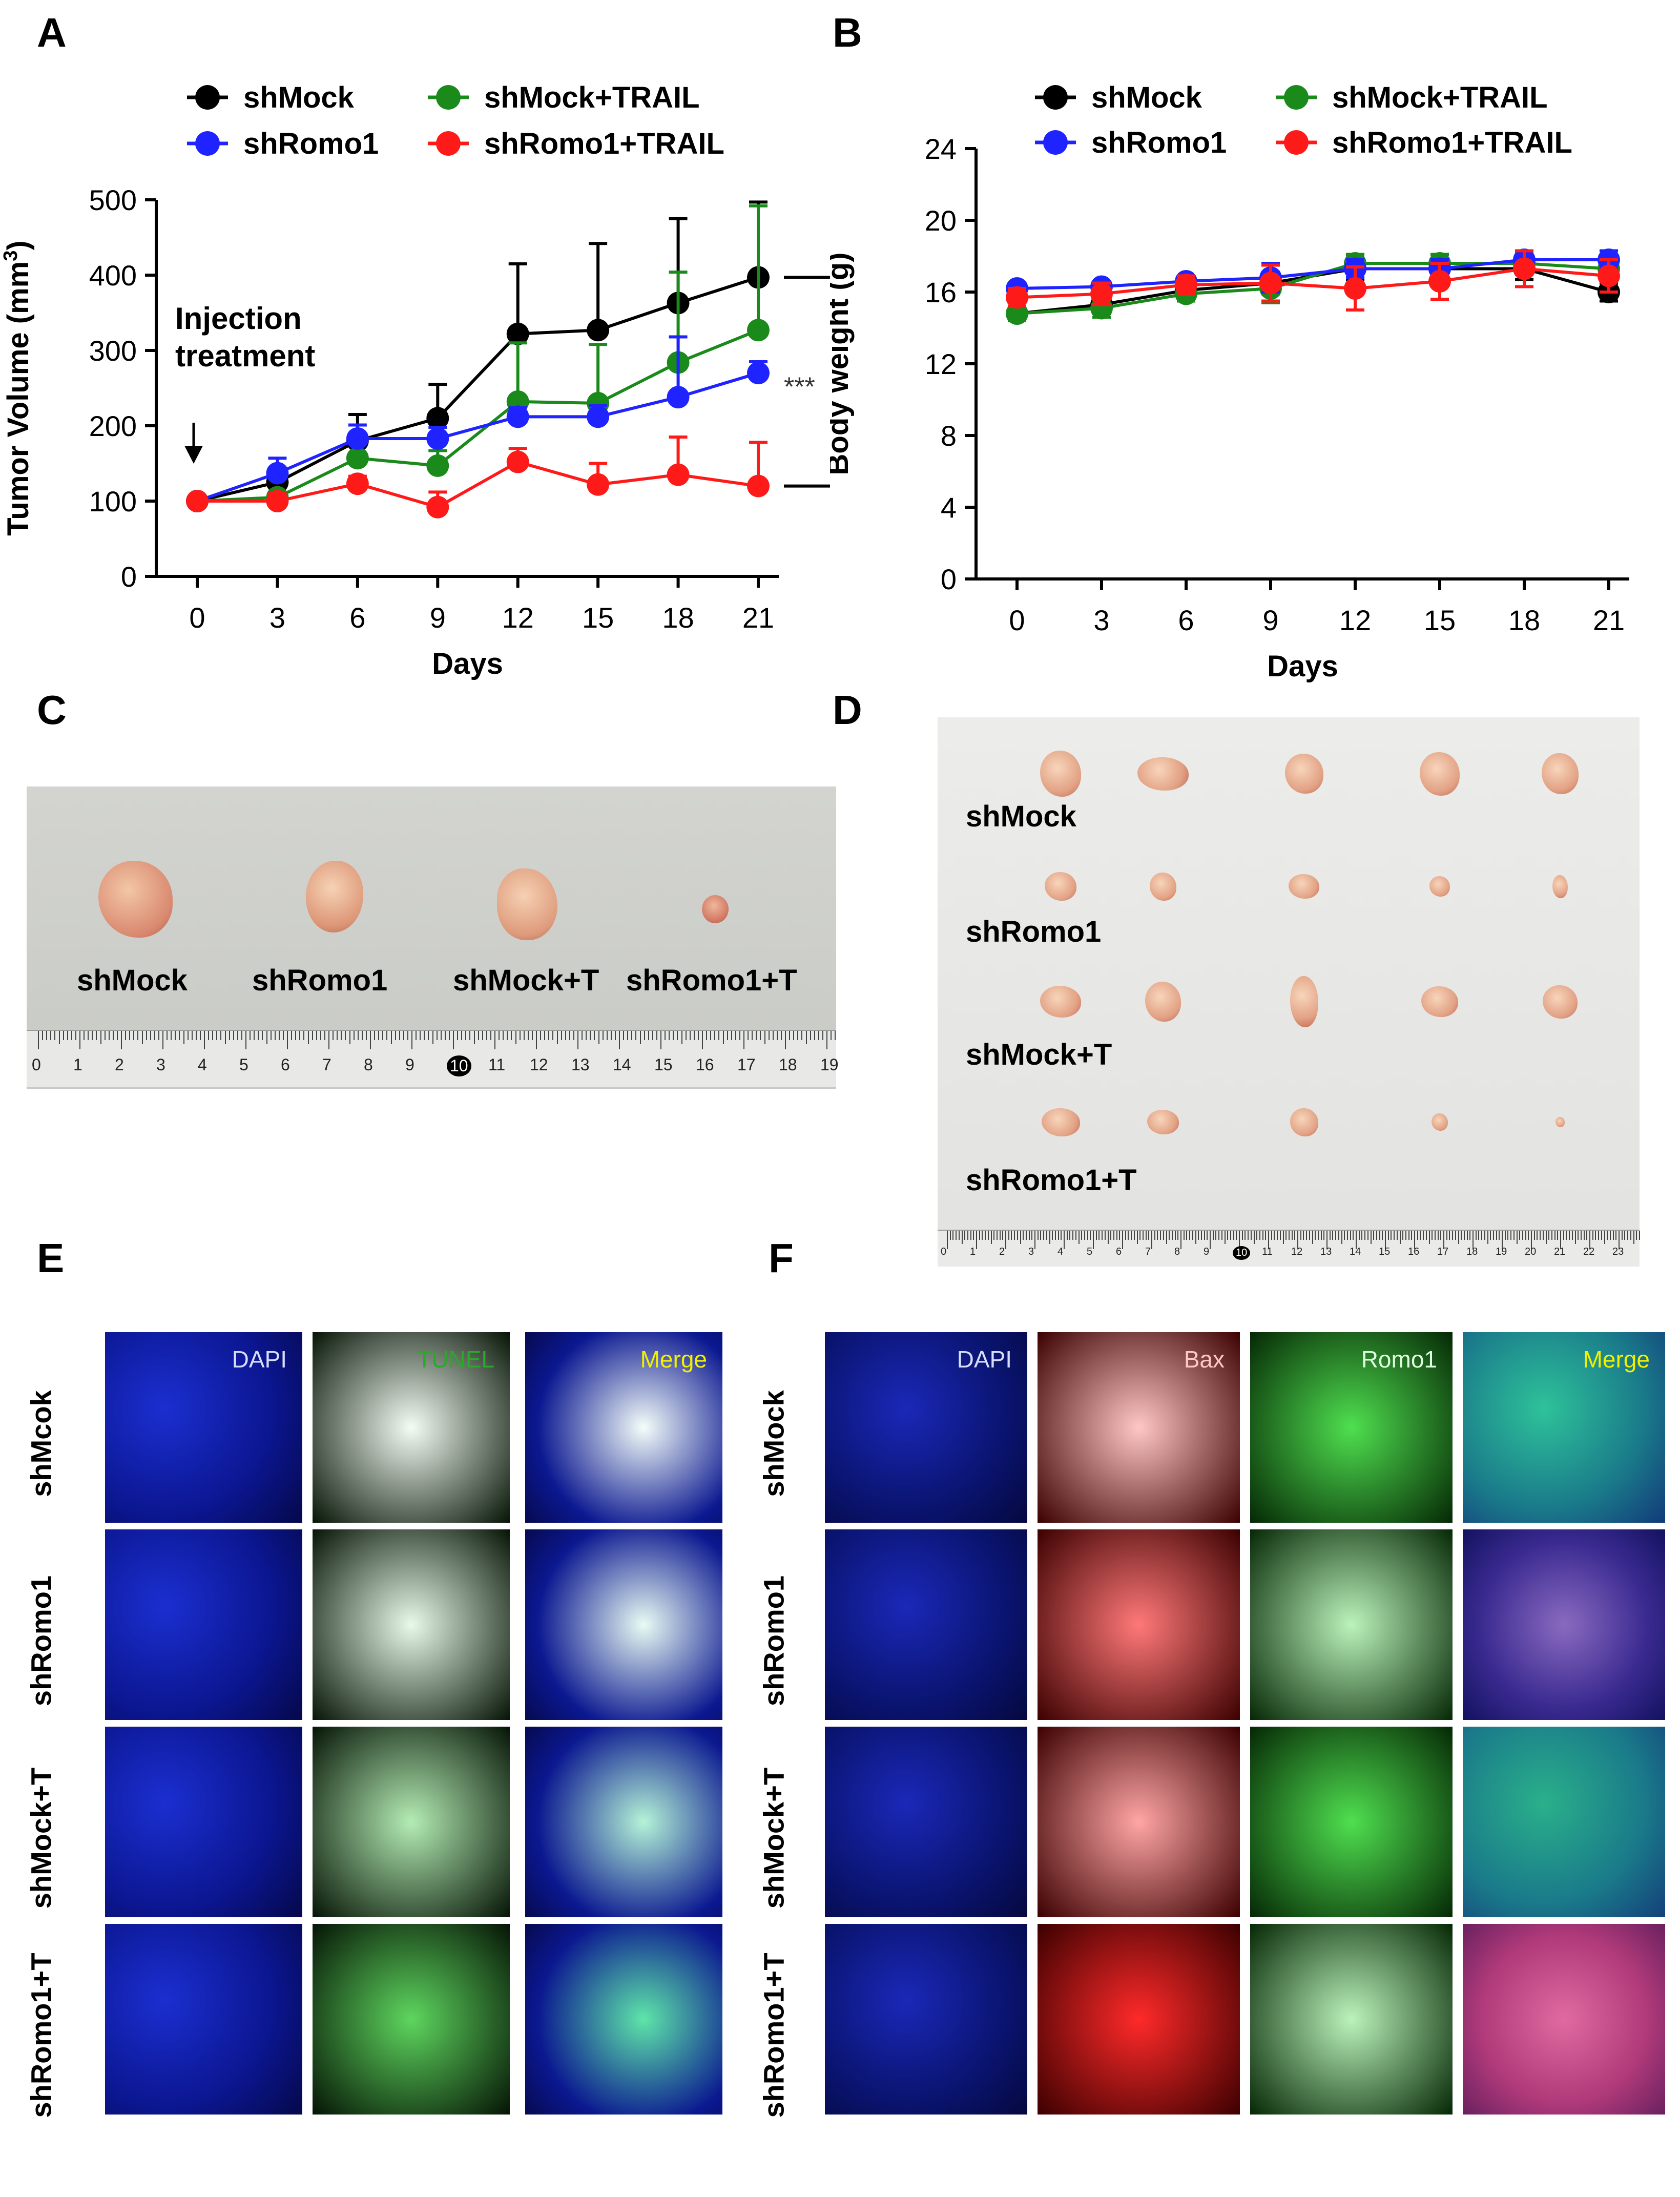  Describe the element at coordinates (1414, 1251) in the screenshot. I see `ruler-d-number: 16` at that location.